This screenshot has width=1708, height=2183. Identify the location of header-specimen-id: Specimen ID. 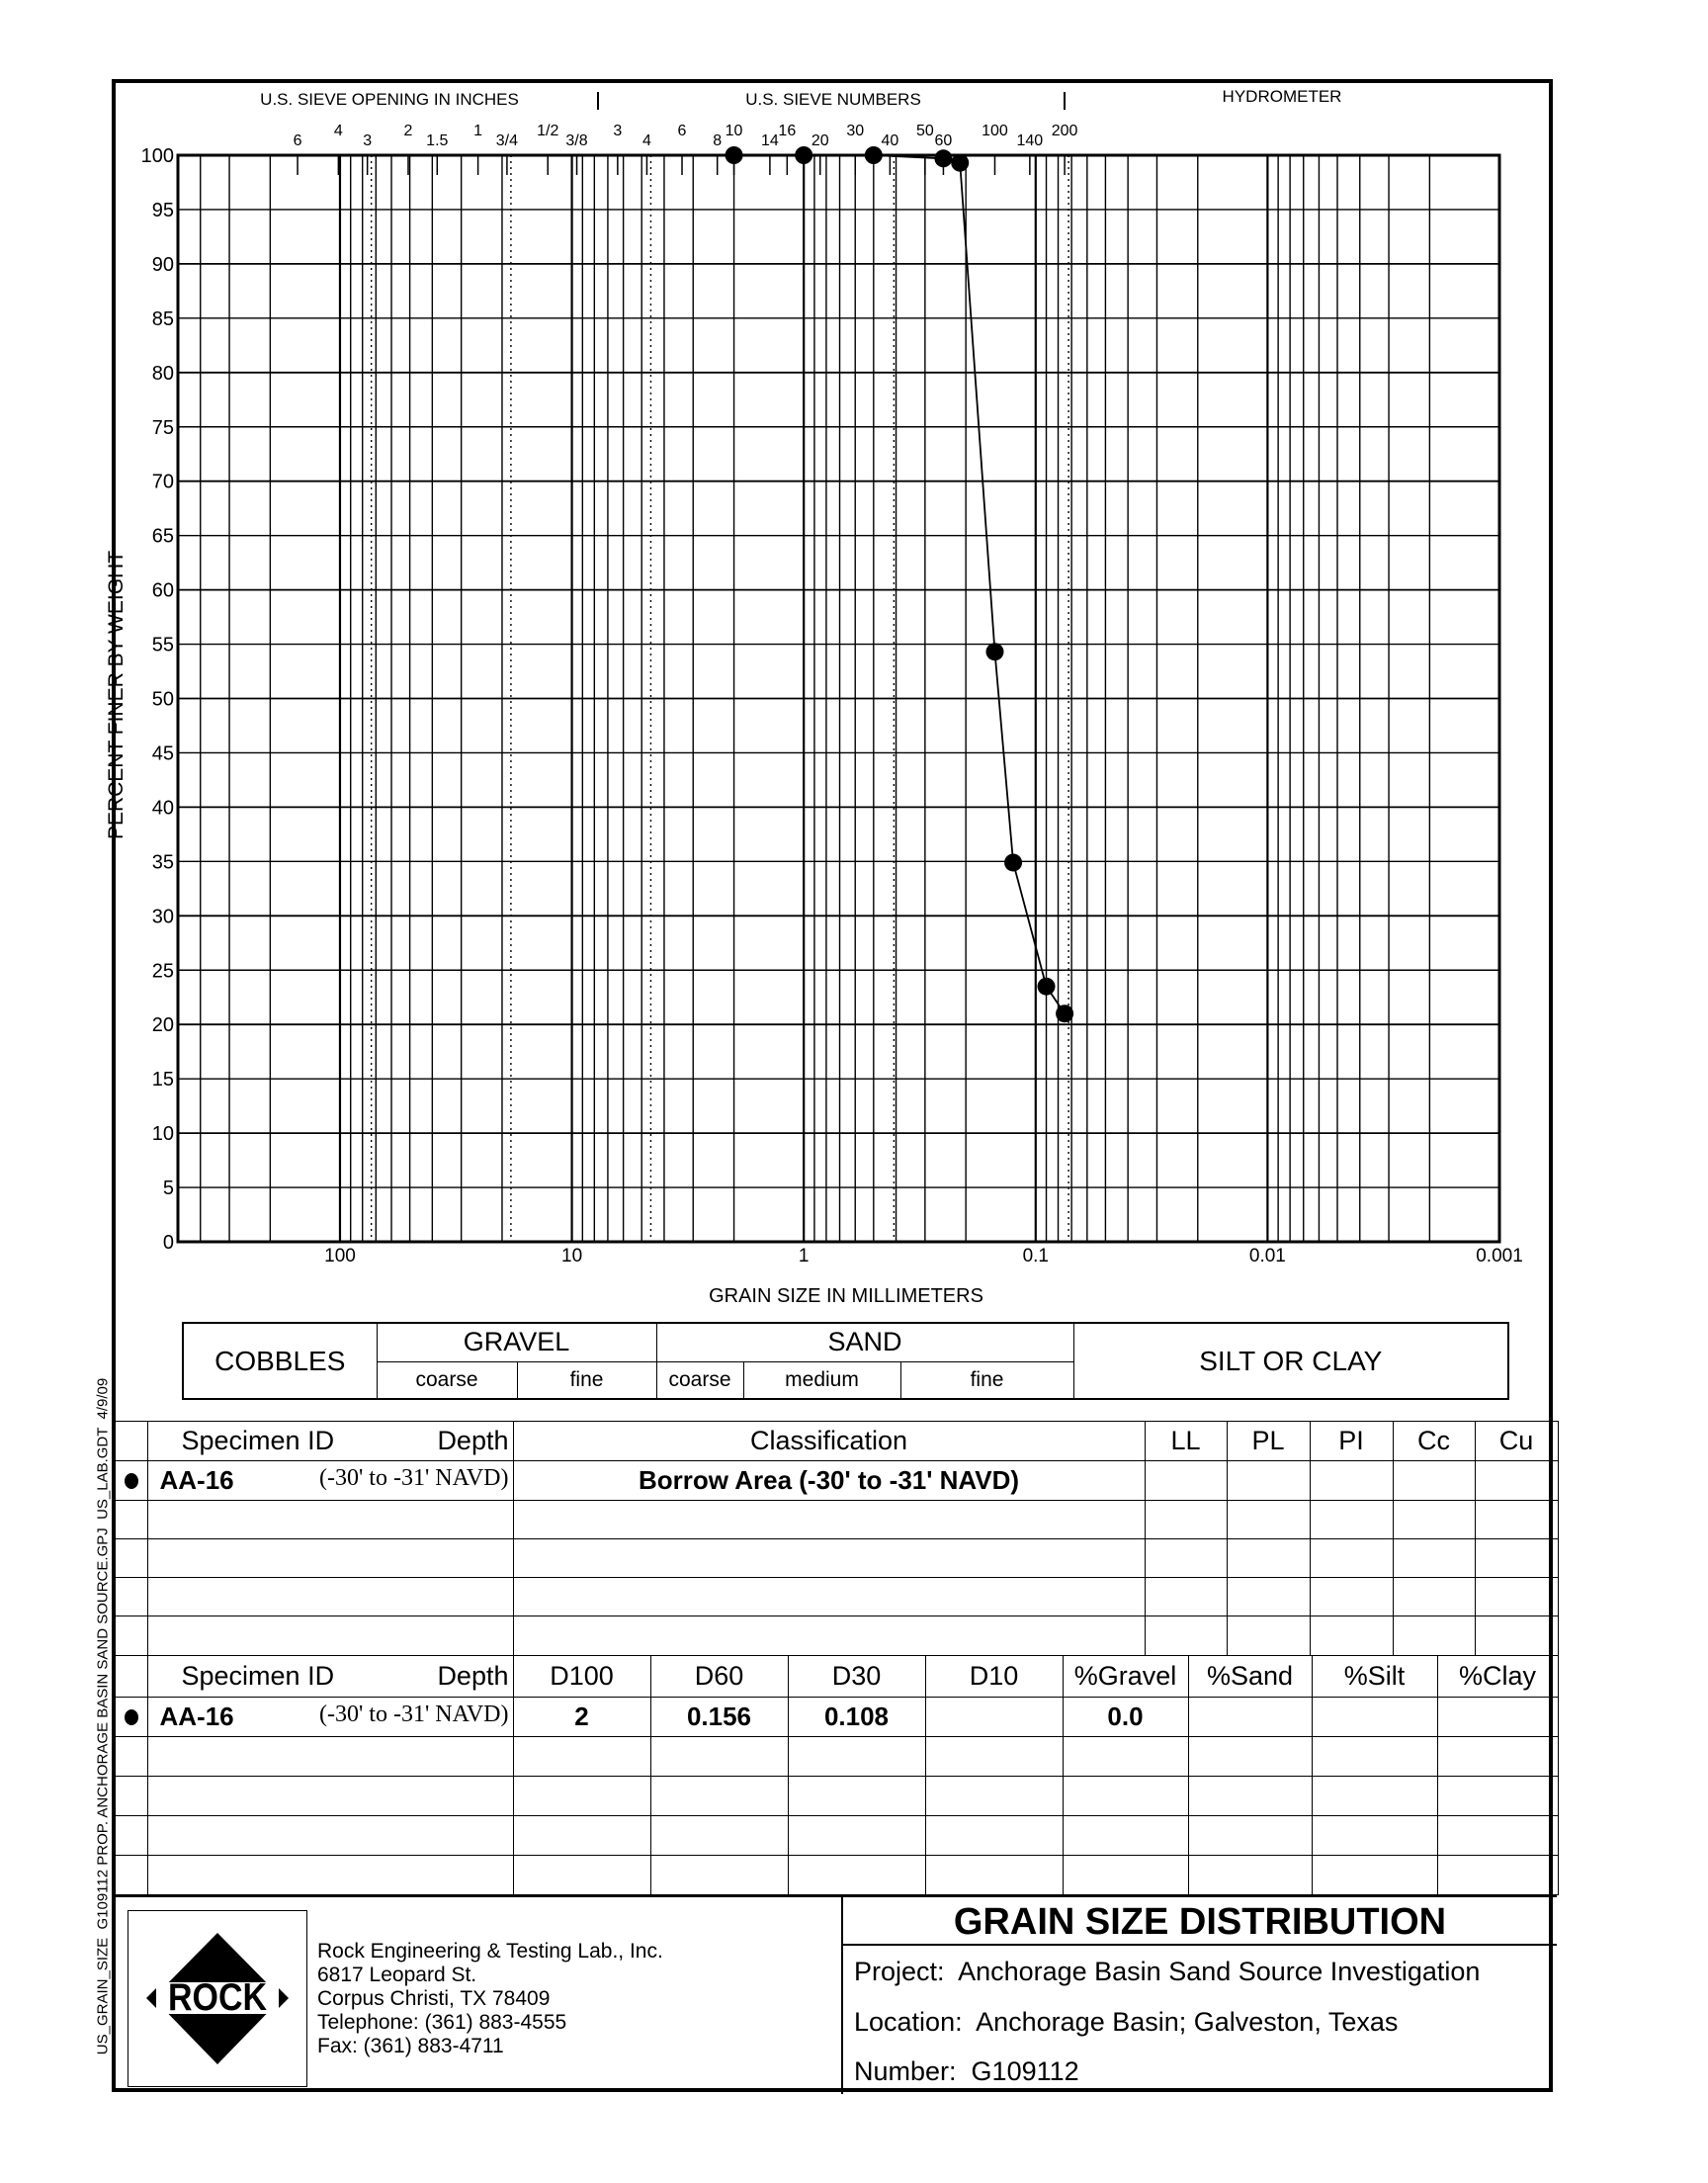
(258, 1676).